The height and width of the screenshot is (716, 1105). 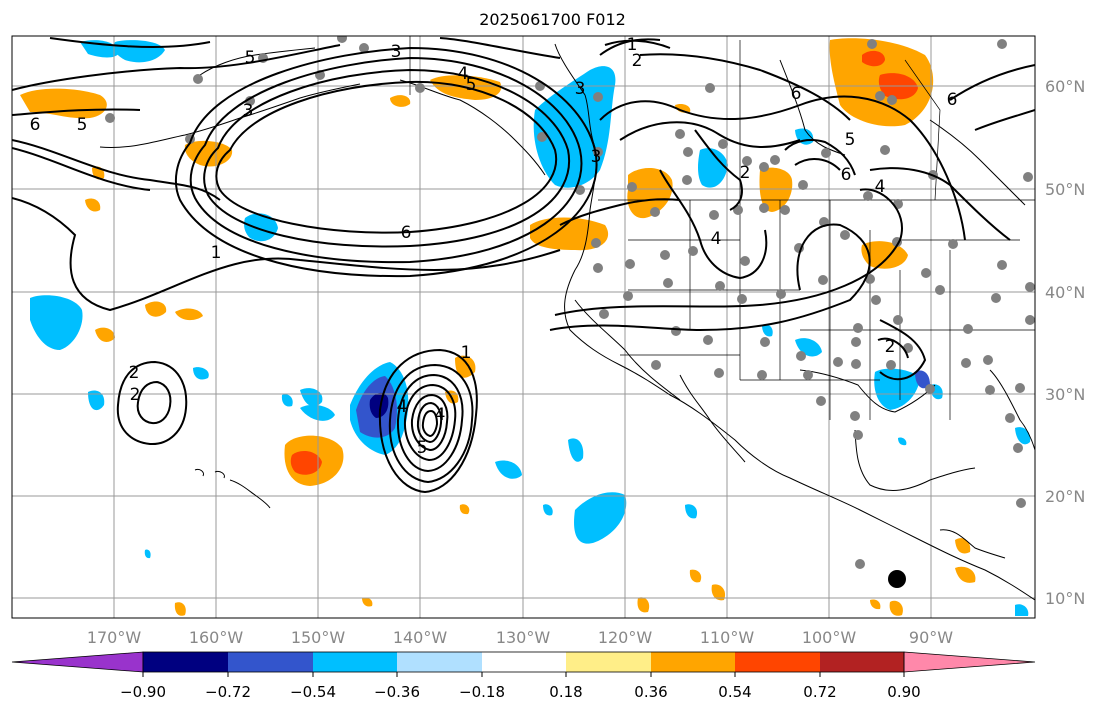 I want to click on colorbar-tick-label: −0.36, so click(x=397, y=692).